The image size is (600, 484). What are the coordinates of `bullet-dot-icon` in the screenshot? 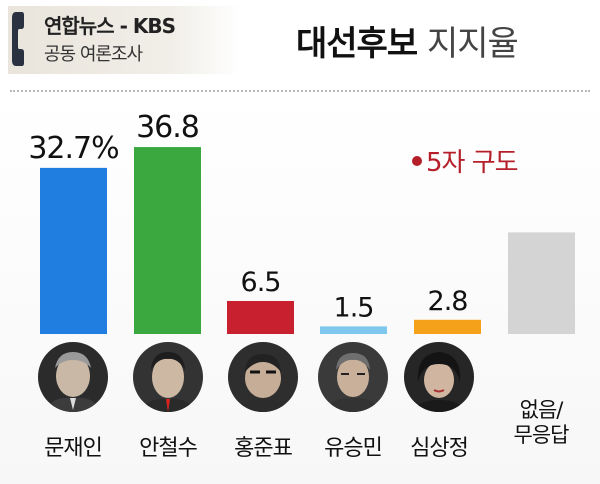 It's located at (417, 160).